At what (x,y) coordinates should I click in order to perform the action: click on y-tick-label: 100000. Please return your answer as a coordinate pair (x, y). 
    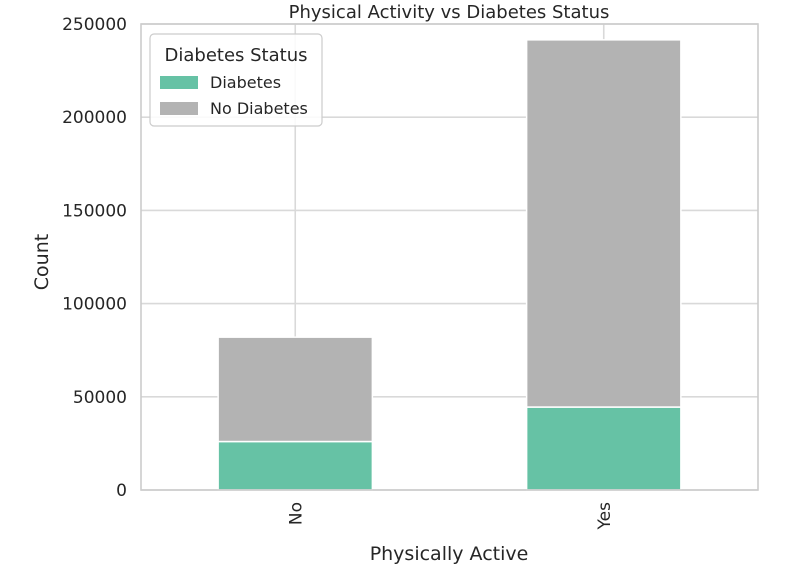
    Looking at the image, I should click on (94, 305).